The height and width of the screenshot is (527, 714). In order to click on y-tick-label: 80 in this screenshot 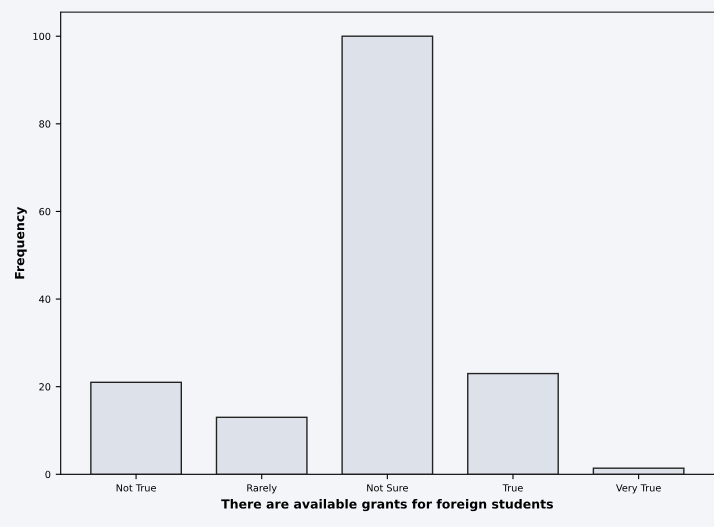, I will do `click(44, 124)`.